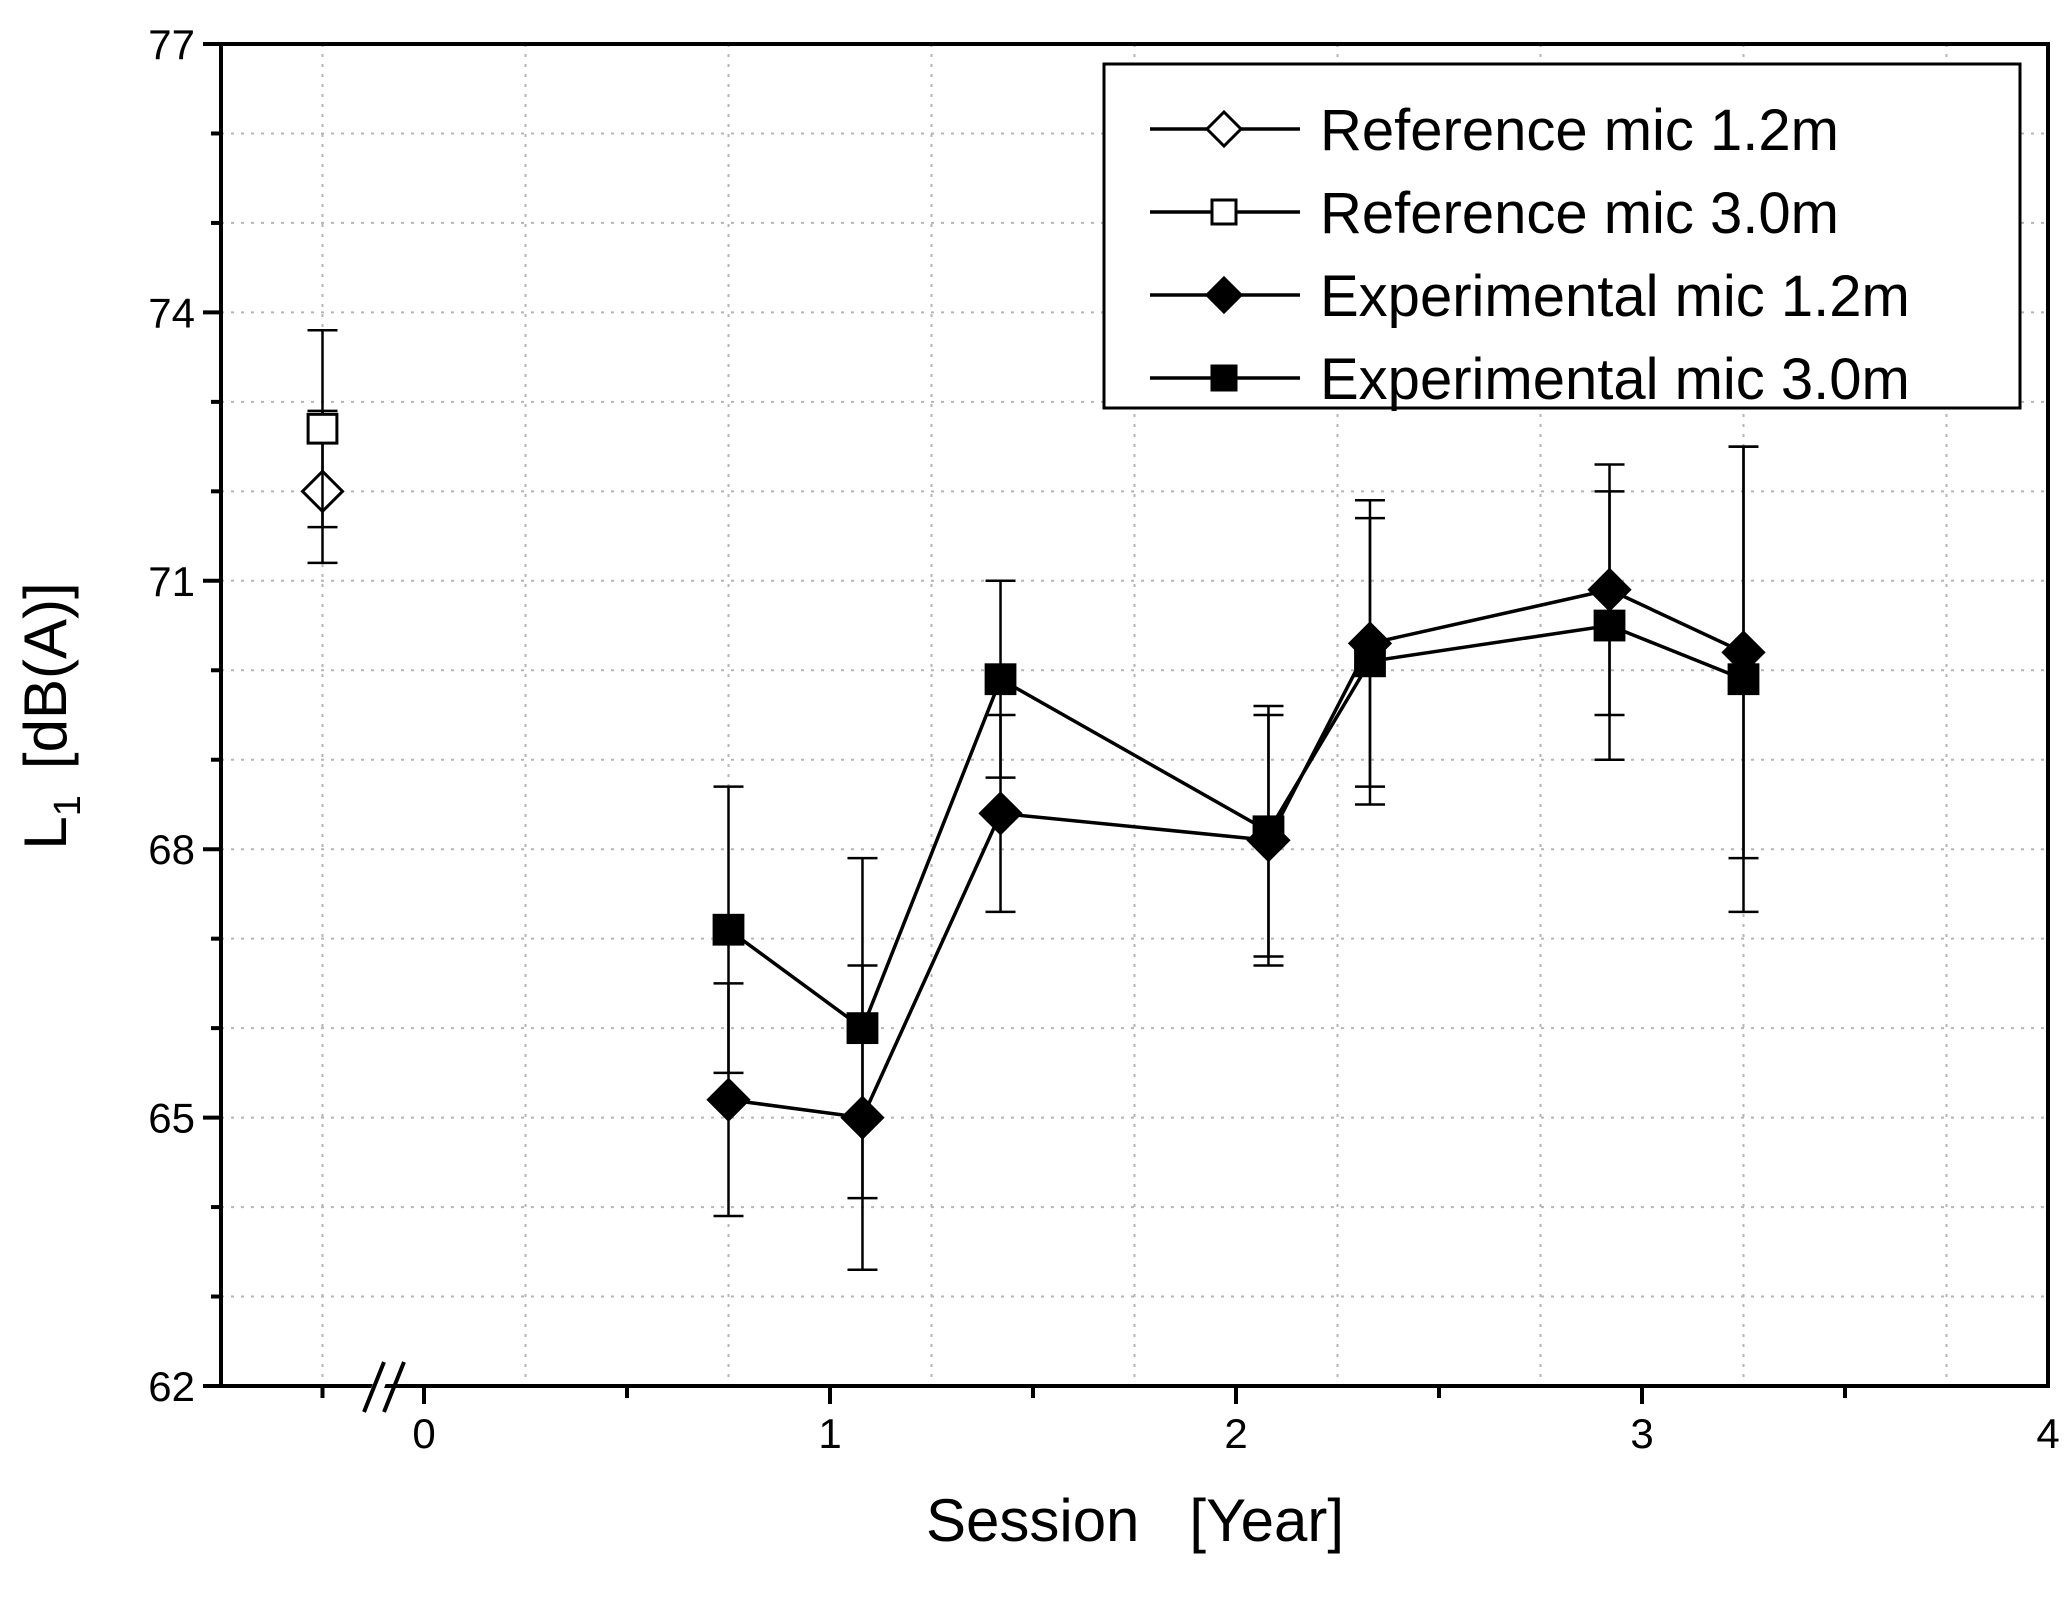  What do you see at coordinates (1579, 213) in the screenshot?
I see `legend-label: Reference mic 3.0m` at bounding box center [1579, 213].